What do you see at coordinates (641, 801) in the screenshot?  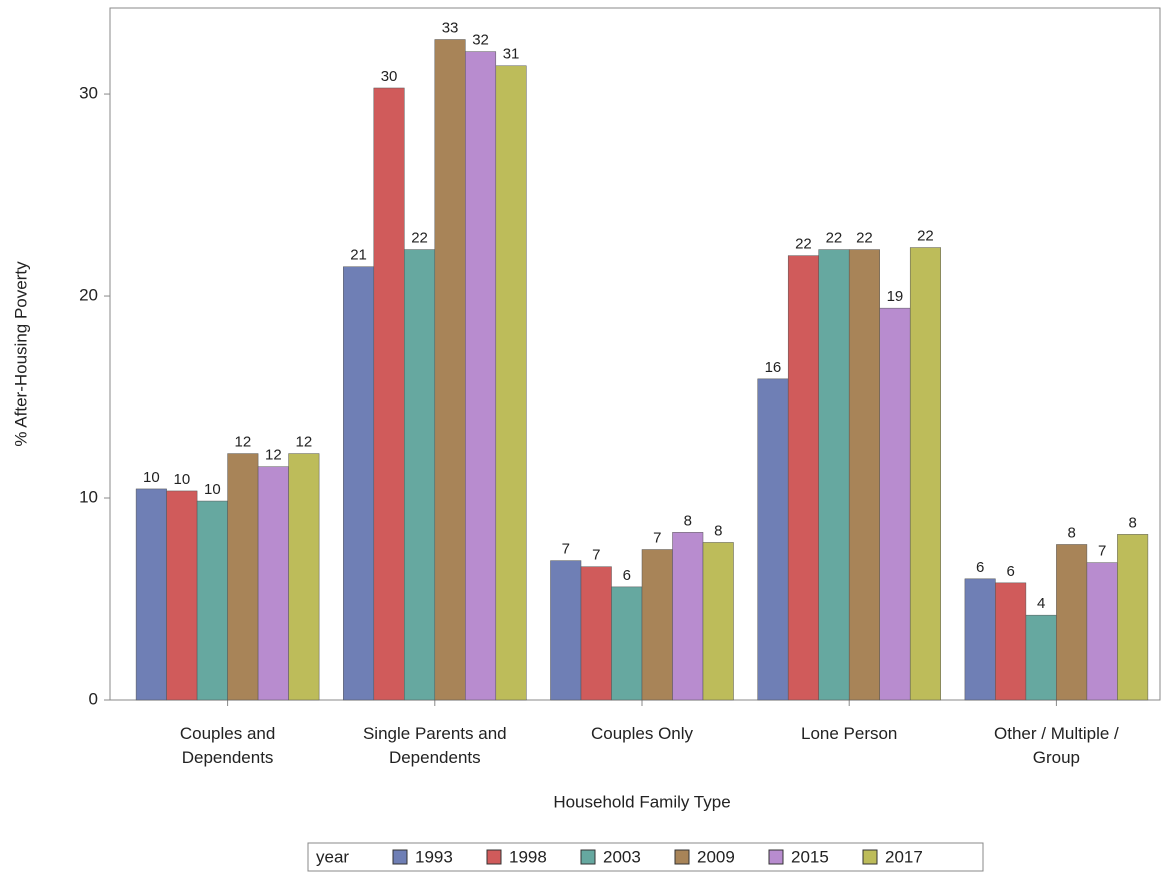 I see `x-axis-title: Household Family Type` at bounding box center [641, 801].